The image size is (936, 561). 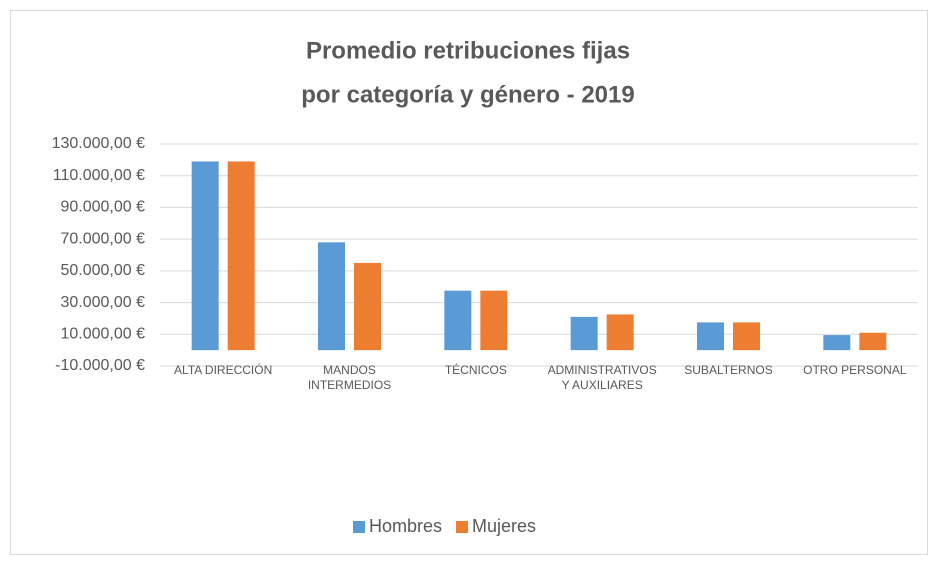 I want to click on chart-title: Promedio retribuciones fijas, so click(x=468, y=50).